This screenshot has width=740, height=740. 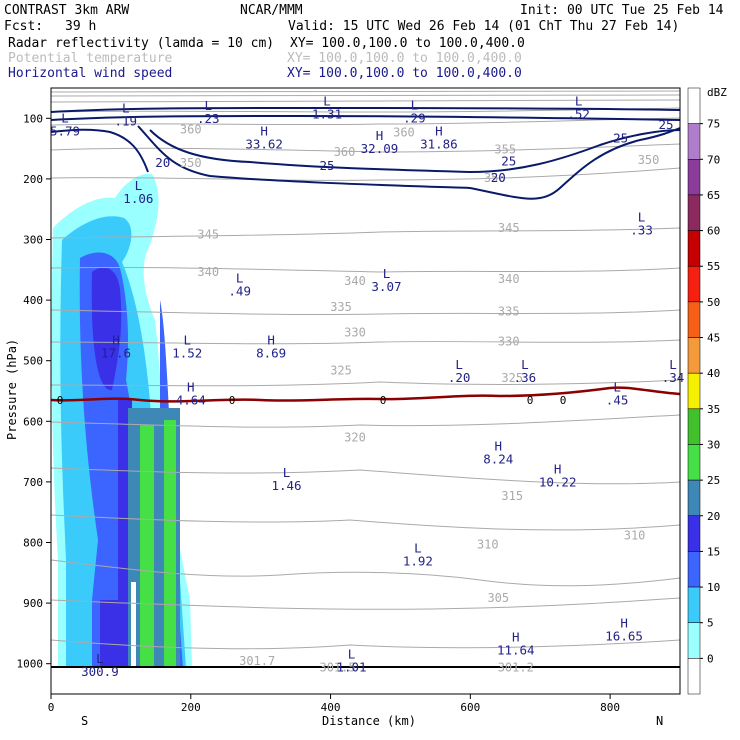 What do you see at coordinates (33, 482) in the screenshot?
I see `y-tick-label: 700` at bounding box center [33, 482].